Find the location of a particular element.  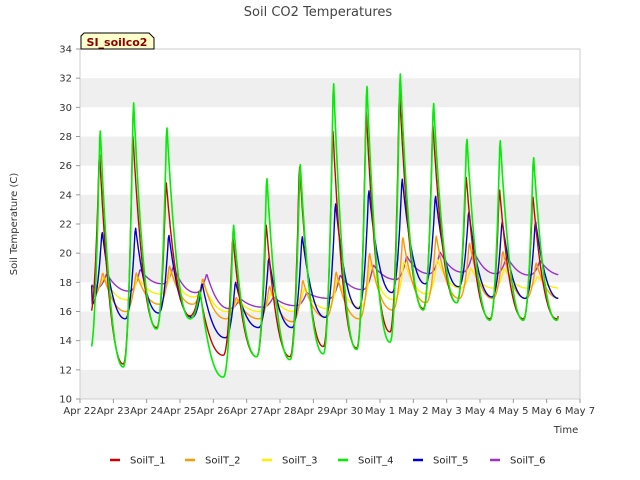

legend-label: SoilT_1 is located at coordinates (148, 461).